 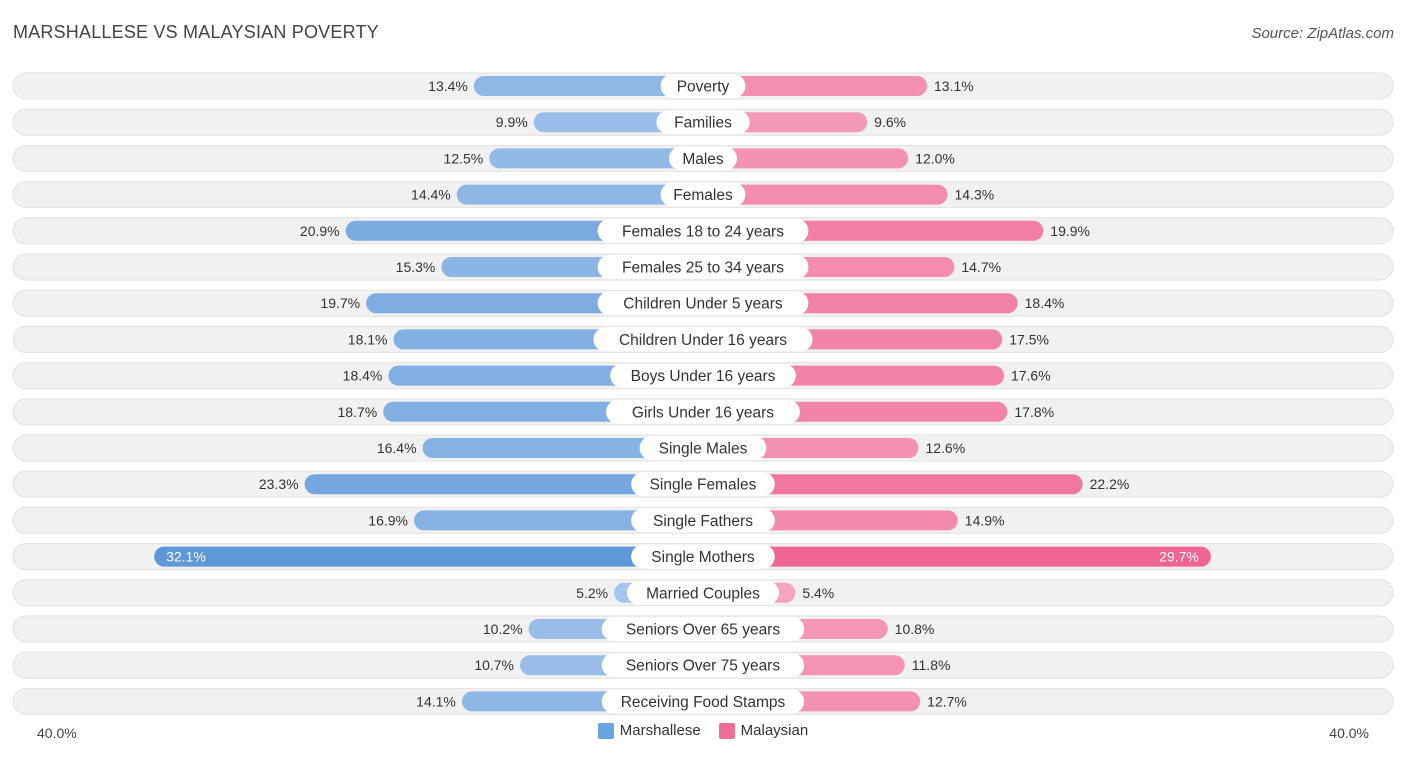 I want to click on value-label-malaysian: 18.4%, so click(x=1045, y=303).